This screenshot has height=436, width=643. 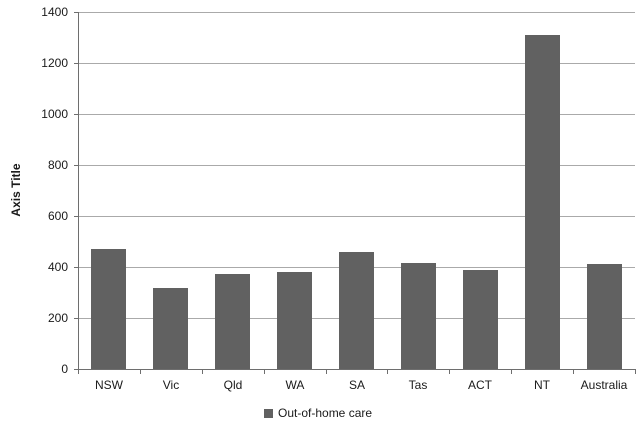 What do you see at coordinates (294, 320) in the screenshot?
I see `bar-wa` at bounding box center [294, 320].